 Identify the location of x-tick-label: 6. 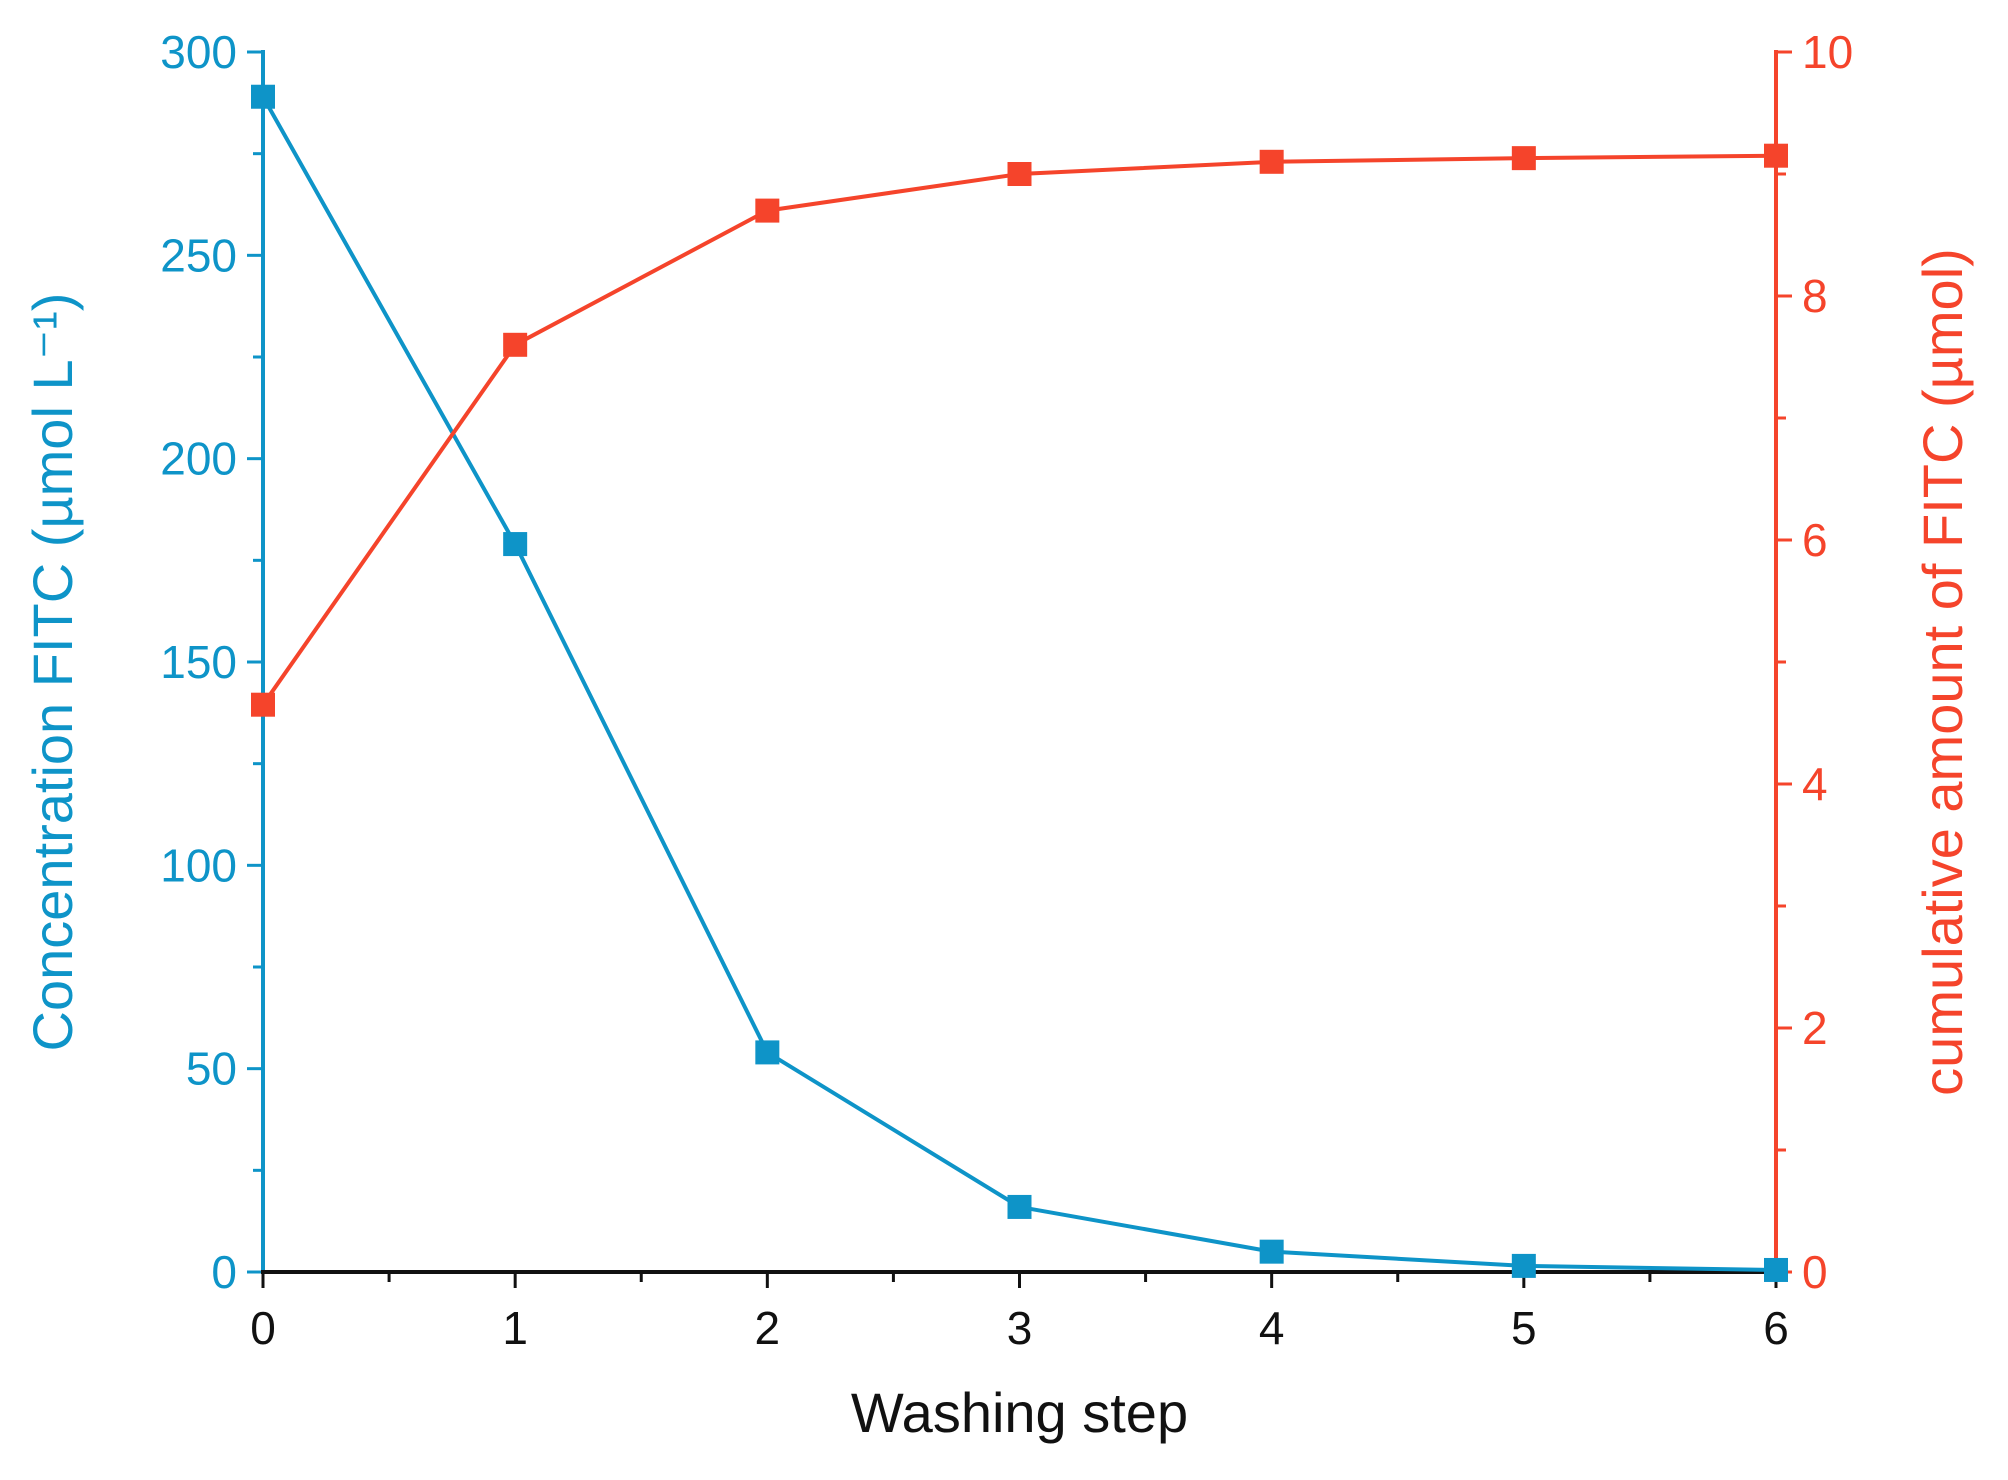
(1776, 1328).